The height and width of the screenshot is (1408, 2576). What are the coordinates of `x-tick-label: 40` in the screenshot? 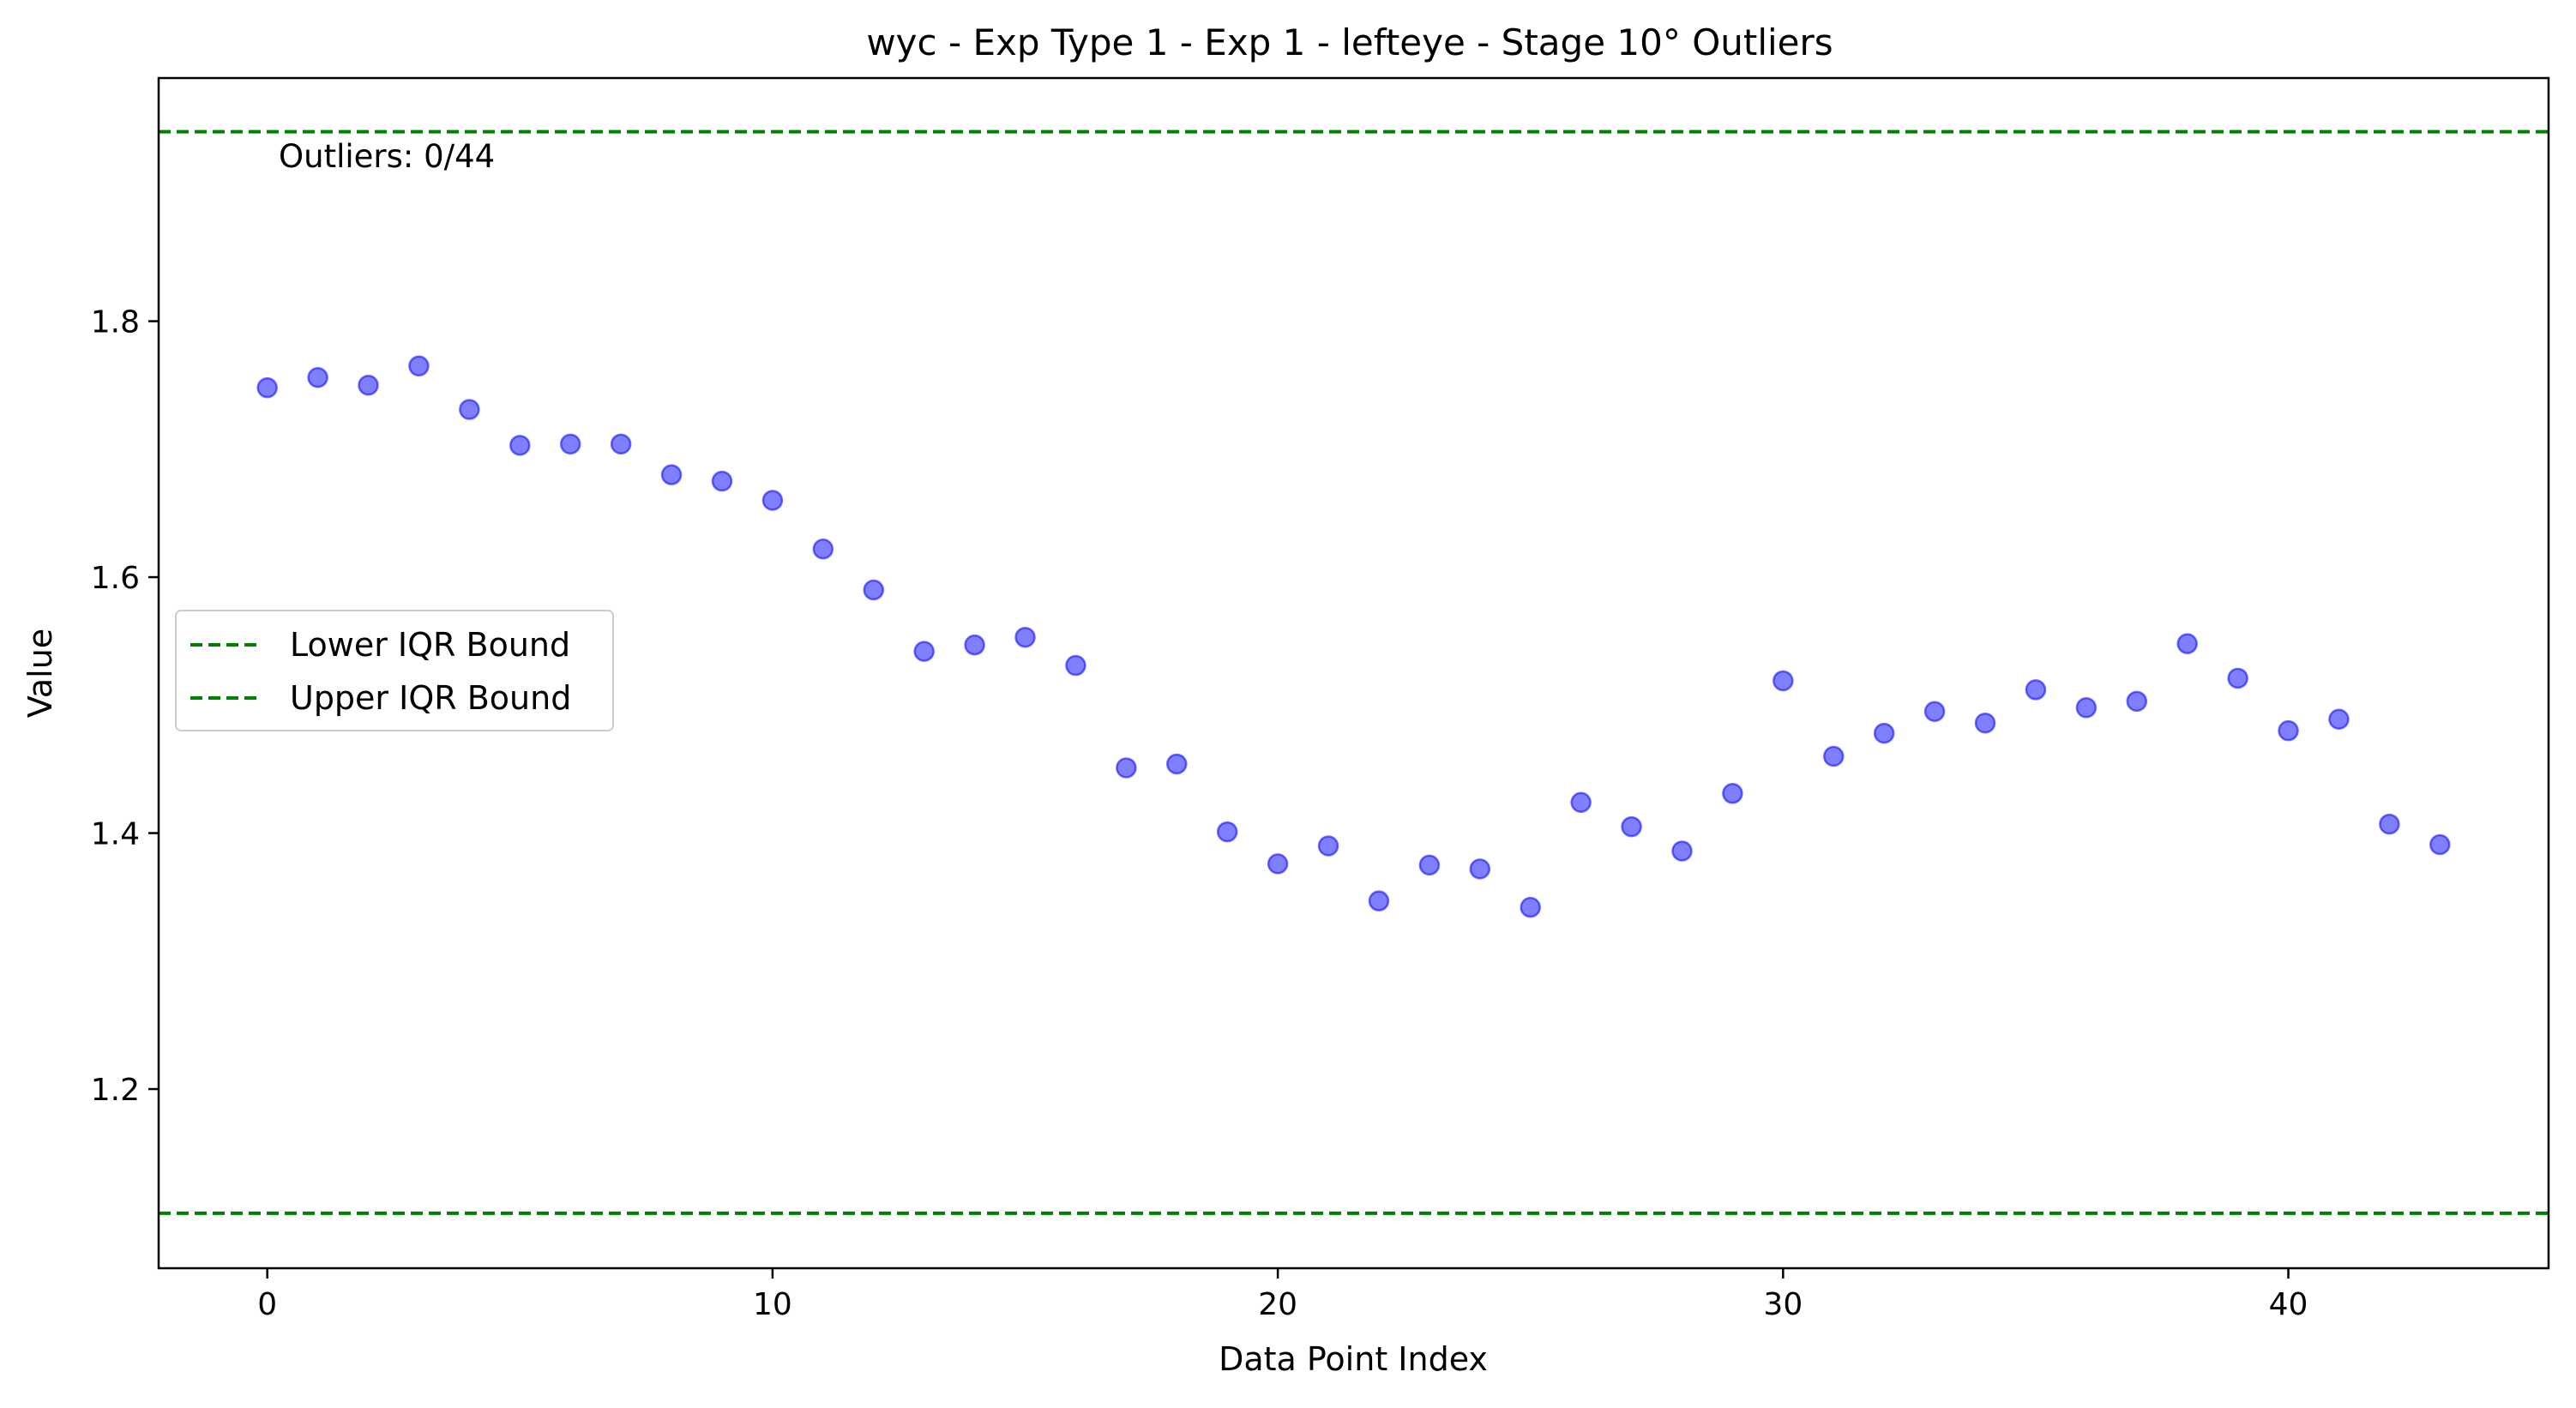 It's located at (2288, 1304).